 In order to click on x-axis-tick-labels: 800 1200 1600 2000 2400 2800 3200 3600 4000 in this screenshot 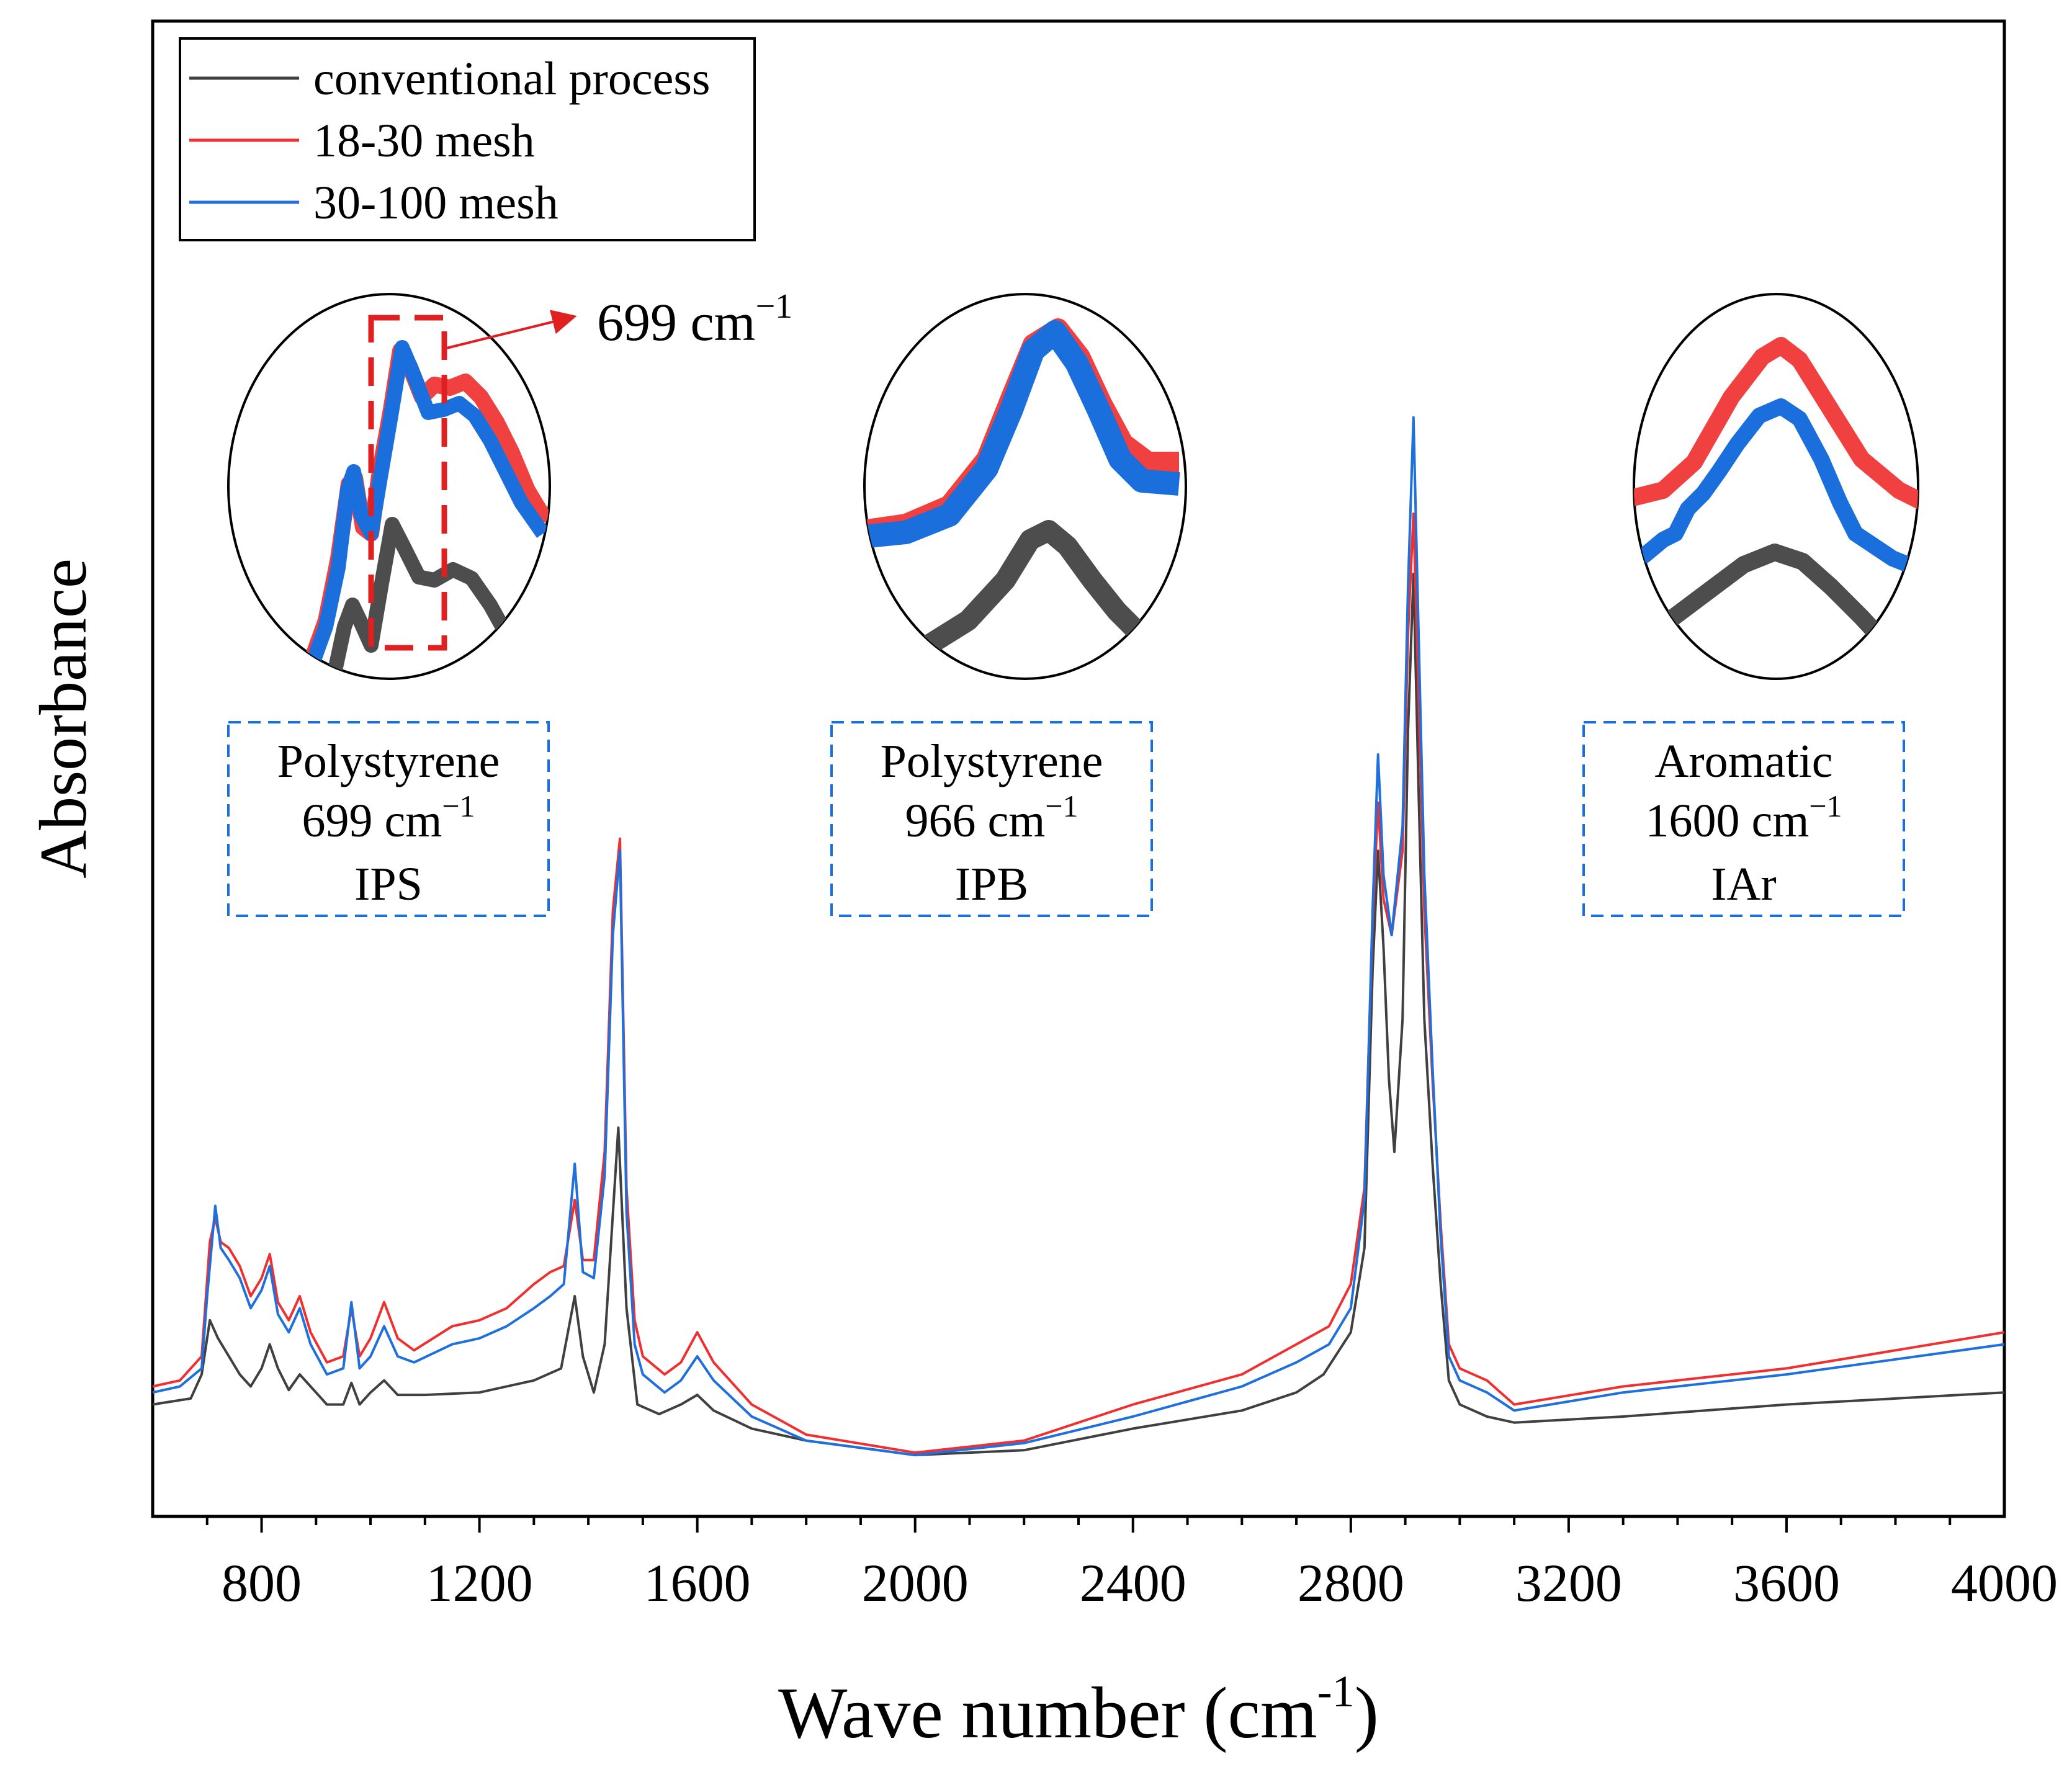, I will do `click(1140, 1583)`.